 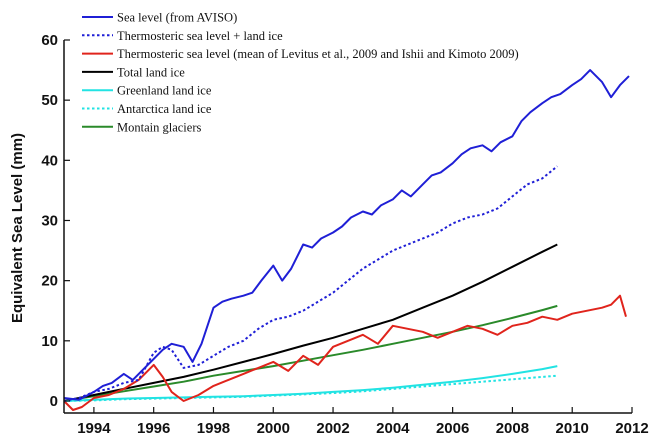 What do you see at coordinates (631, 428) in the screenshot?
I see `x-tick-label: 2012` at bounding box center [631, 428].